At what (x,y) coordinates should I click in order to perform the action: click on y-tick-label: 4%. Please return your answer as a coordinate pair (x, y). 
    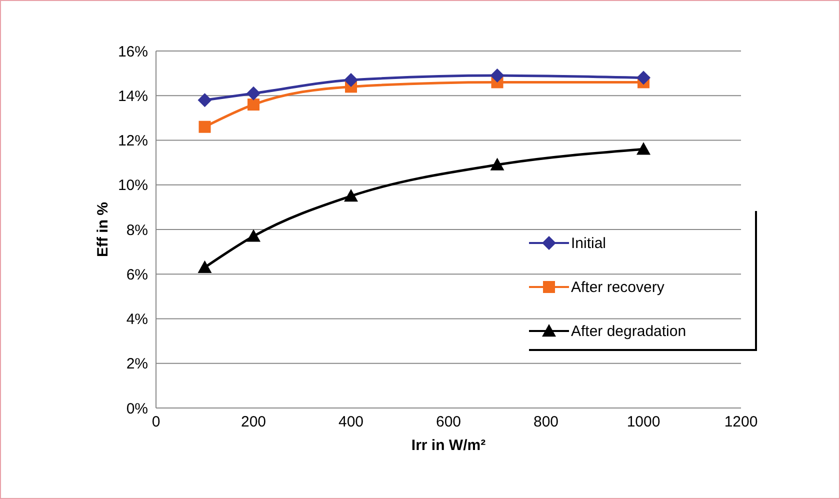
    Looking at the image, I should click on (137, 319).